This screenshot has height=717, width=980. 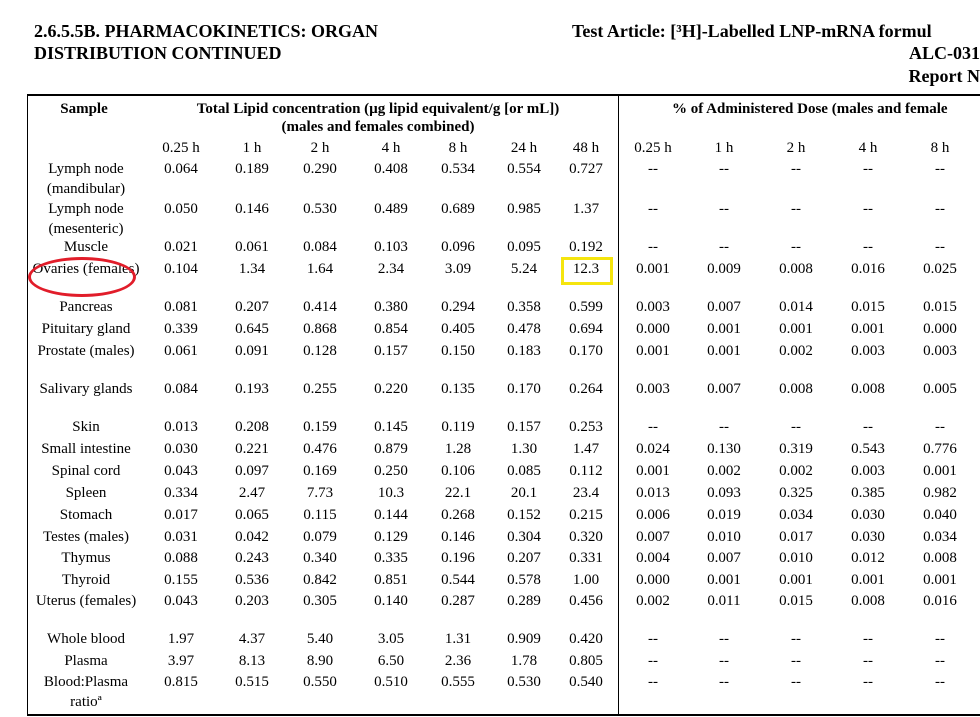 What do you see at coordinates (796, 148) in the screenshot?
I see `dose-timepoint-header: 2 h` at bounding box center [796, 148].